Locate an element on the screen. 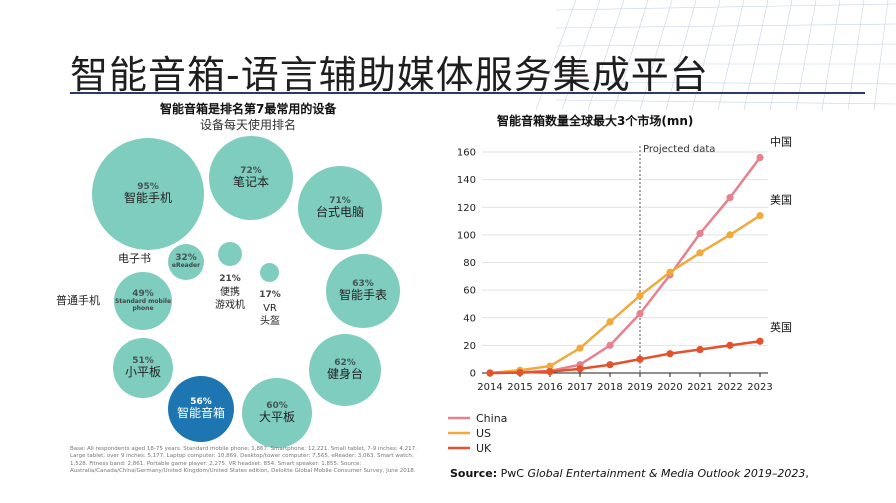  bubble-desktop: 71% 台式电脑 is located at coordinates (340, 208).